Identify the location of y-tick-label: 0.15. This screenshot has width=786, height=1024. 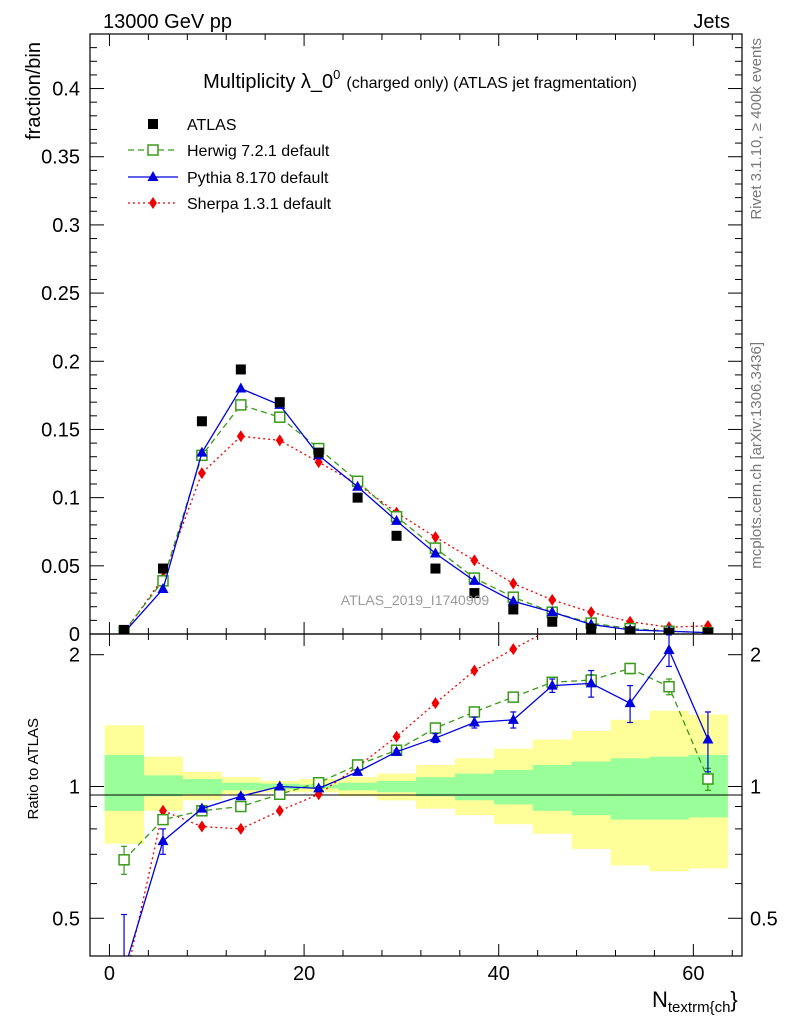
(60, 430).